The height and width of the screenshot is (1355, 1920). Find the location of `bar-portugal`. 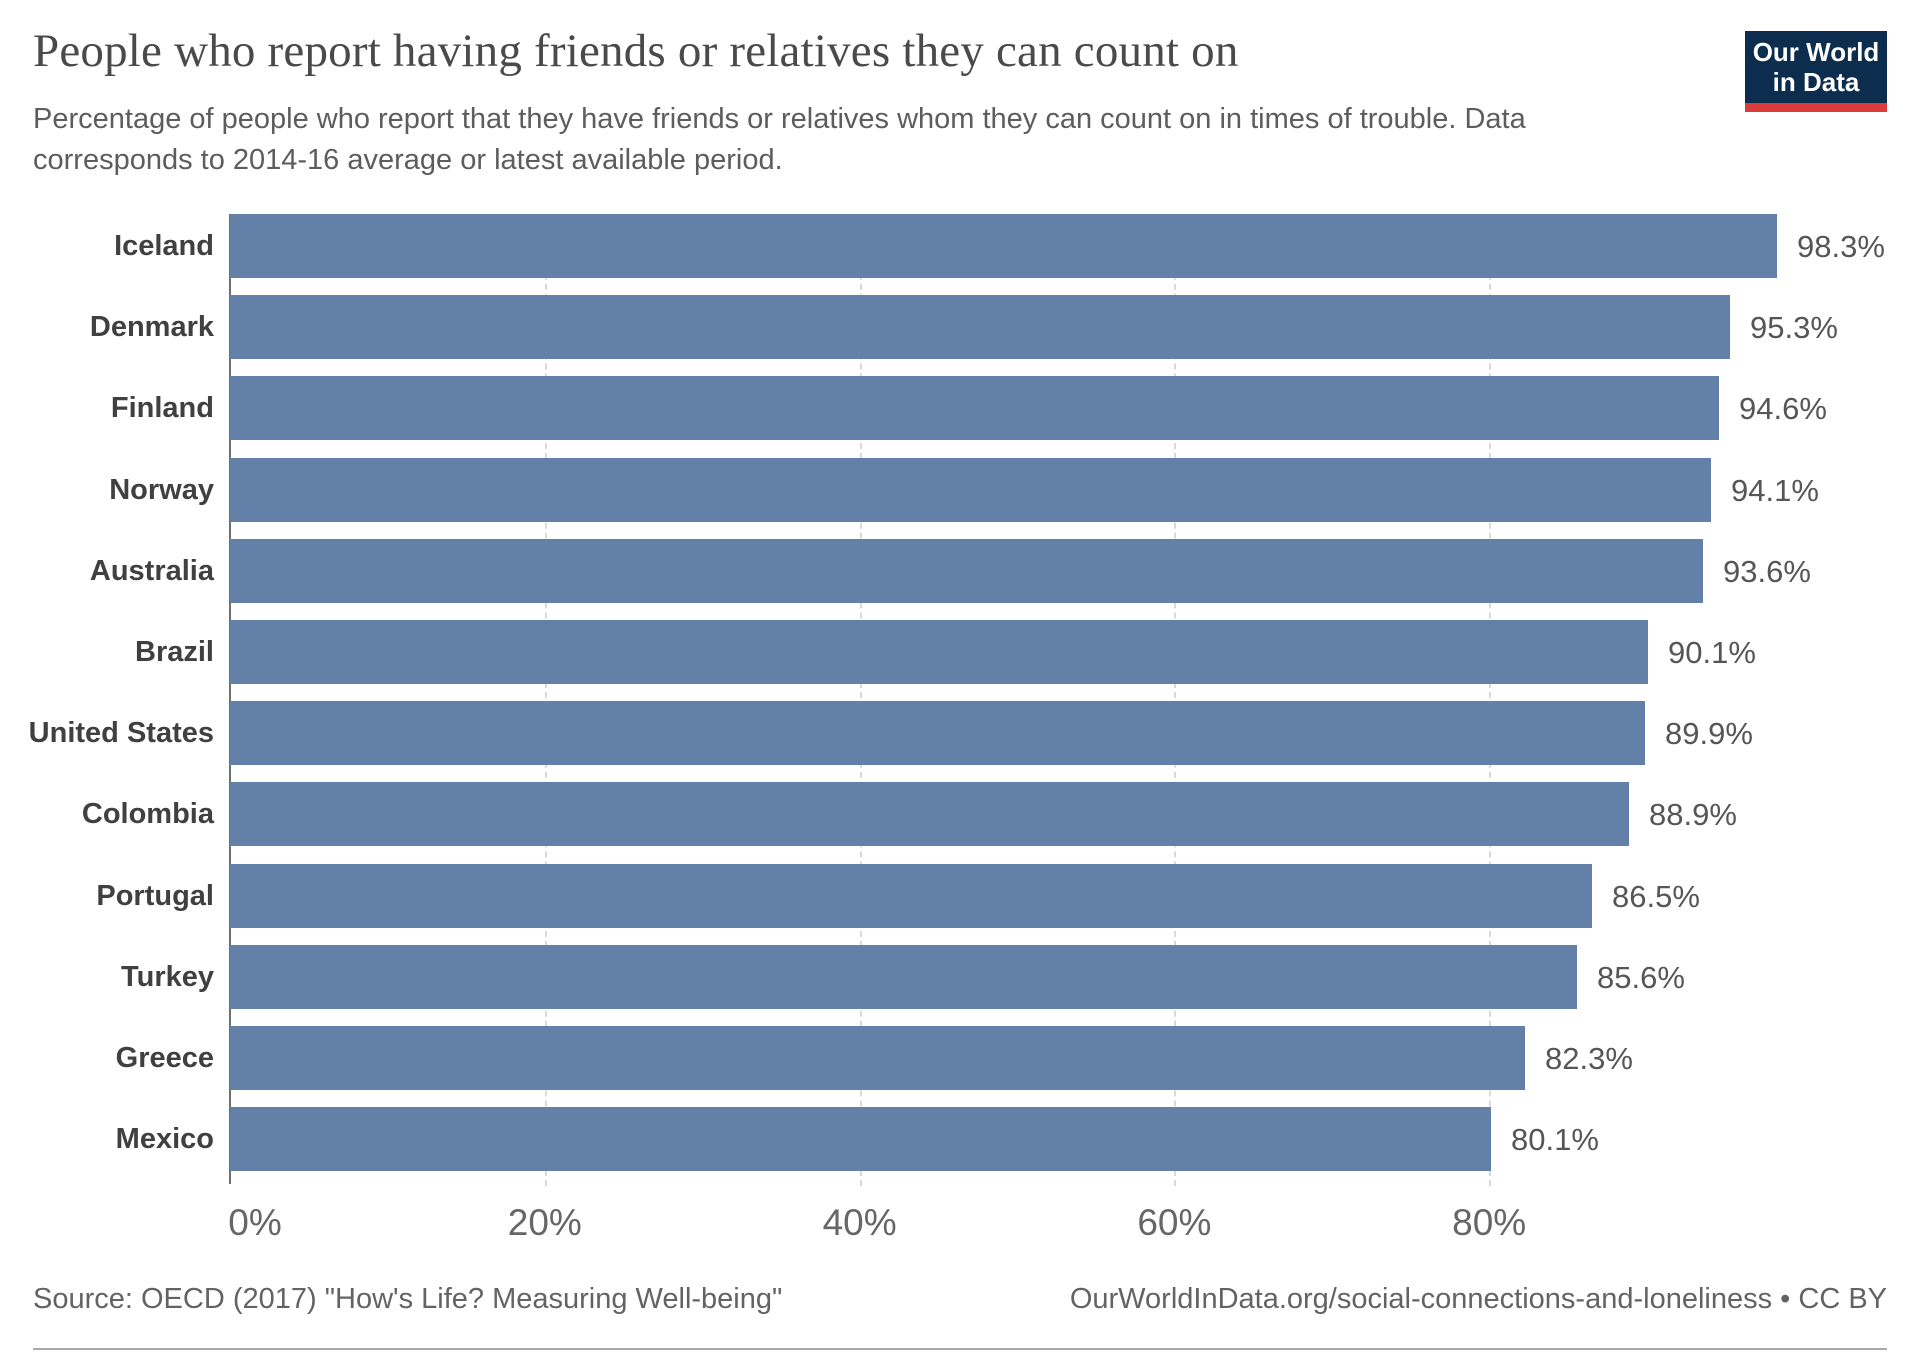

bar-portugal is located at coordinates (911, 896).